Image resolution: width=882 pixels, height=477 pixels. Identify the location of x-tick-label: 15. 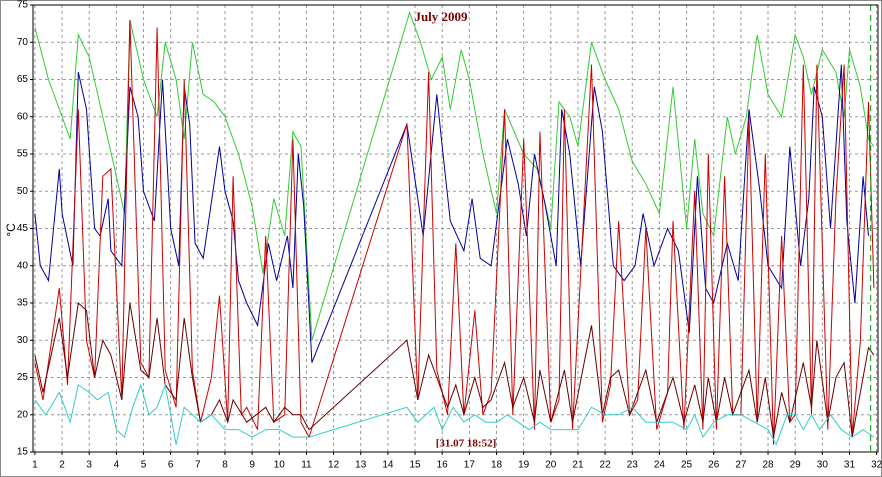
(415, 465).